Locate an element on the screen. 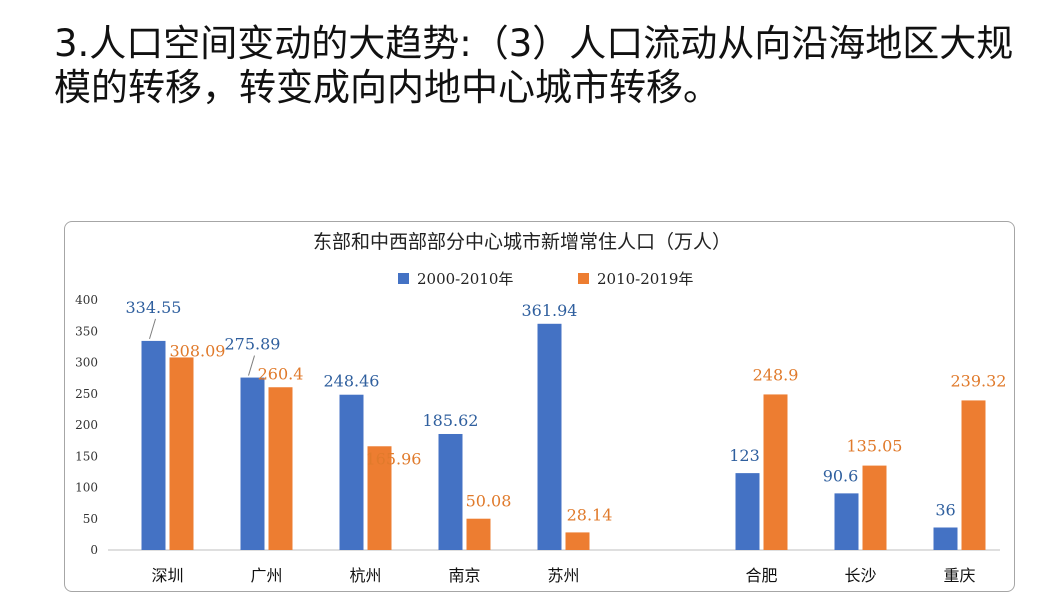  y-tick-label: 150 is located at coordinates (86, 456).